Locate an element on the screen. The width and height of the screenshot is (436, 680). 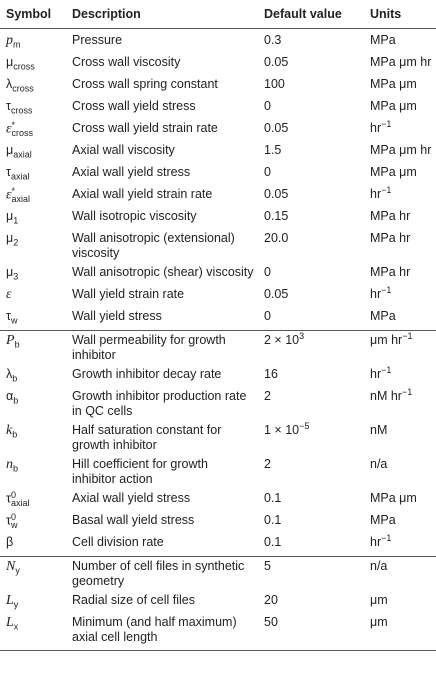
table-cell: Wall anisotropic (shear) viscosity is located at coordinates (162, 274).